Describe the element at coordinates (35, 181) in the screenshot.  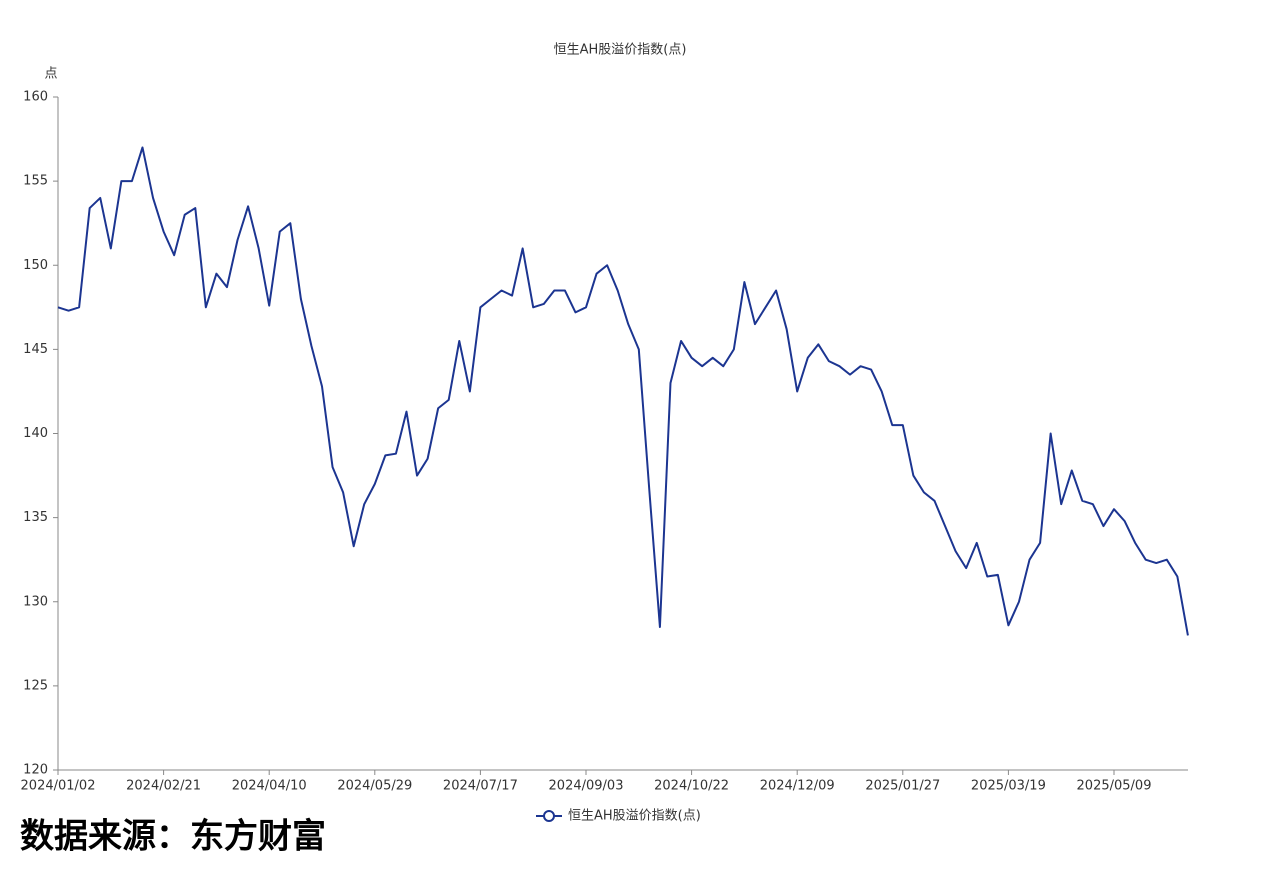
I see `y-tick-label: 155` at that location.